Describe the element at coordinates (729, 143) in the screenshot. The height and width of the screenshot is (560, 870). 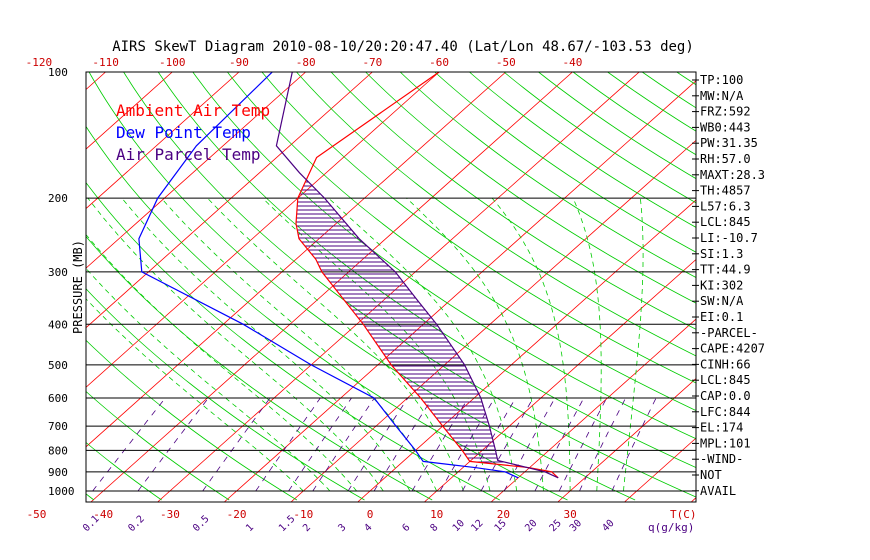
I see `index-value: PW:31.35` at that location.